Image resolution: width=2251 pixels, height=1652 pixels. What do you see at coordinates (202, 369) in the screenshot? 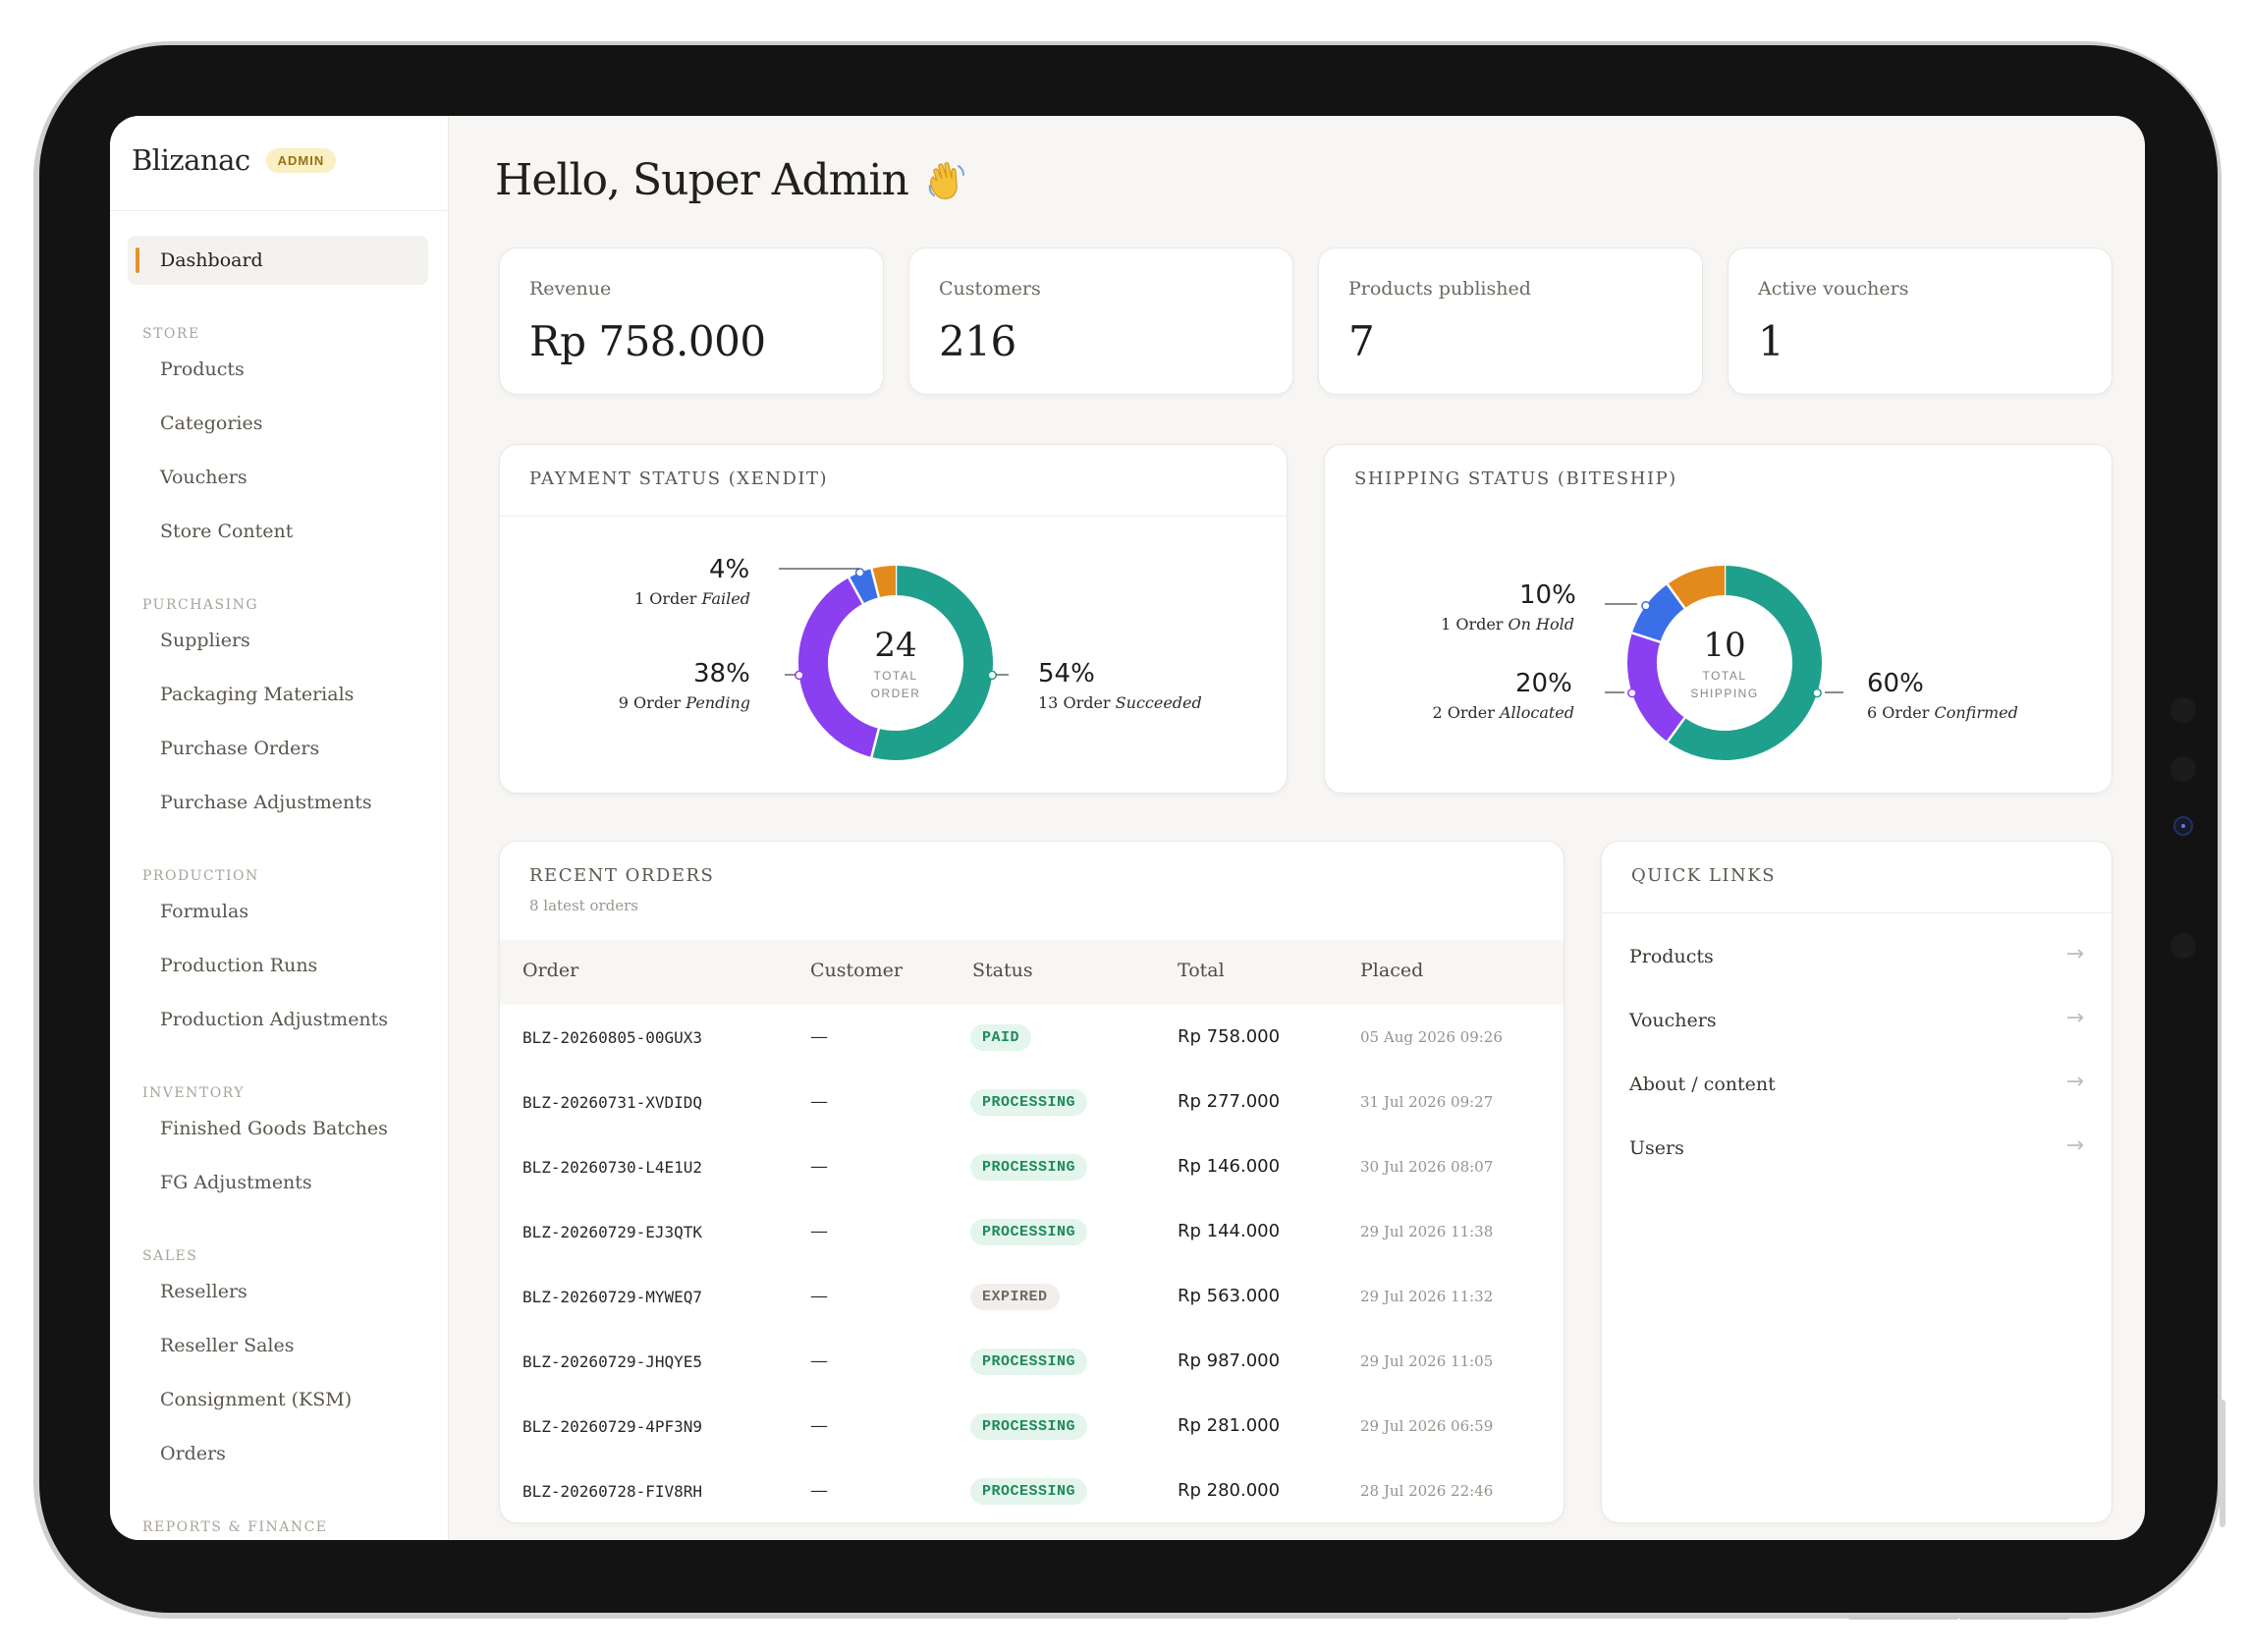
I see `sidebar-item-products: Products` at bounding box center [202, 369].